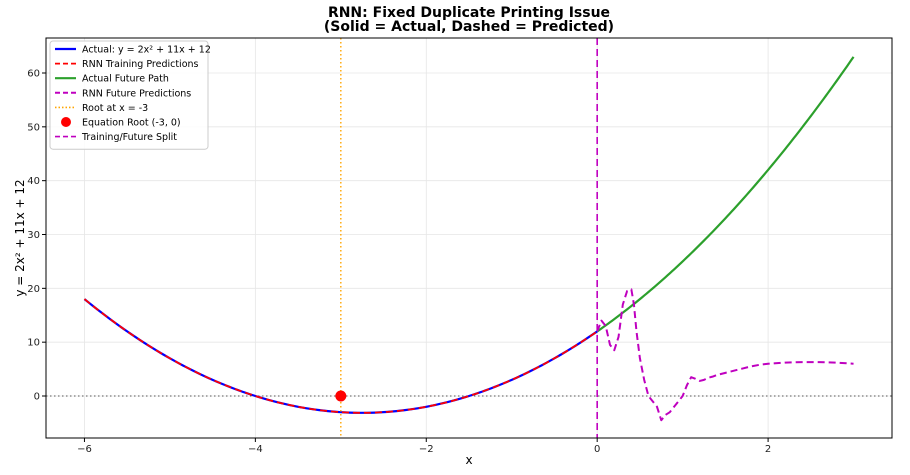 This screenshot has width=910, height=475. I want to click on legend-label: Training/Future Split, so click(129, 137).